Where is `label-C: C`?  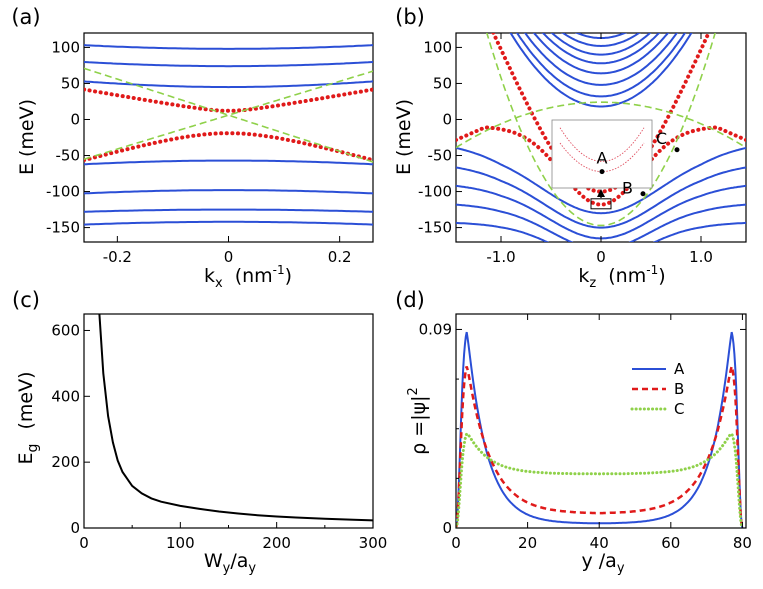
label-C: C is located at coordinates (661, 138).